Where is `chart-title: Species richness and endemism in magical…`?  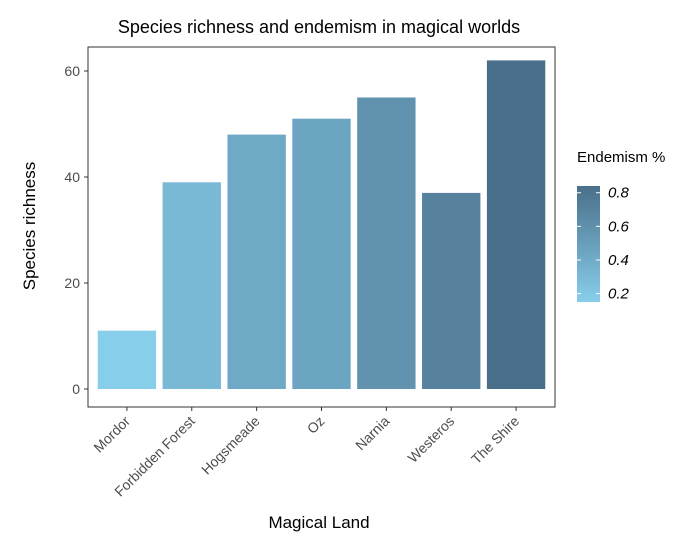 chart-title: Species richness and endemism in magical… is located at coordinates (319, 27).